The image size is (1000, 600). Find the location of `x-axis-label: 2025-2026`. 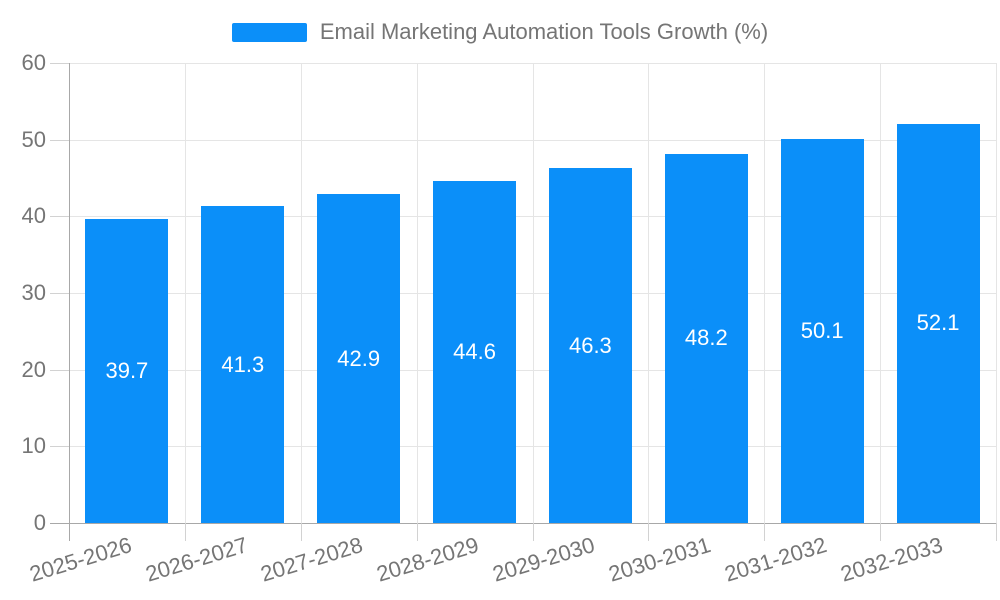

x-axis-label: 2025-2026 is located at coordinates (80, 559).